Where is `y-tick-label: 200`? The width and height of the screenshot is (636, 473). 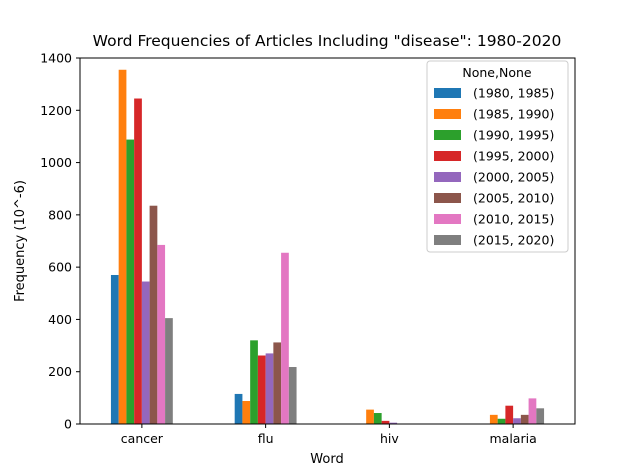 y-tick-label: 200 is located at coordinates (60, 371).